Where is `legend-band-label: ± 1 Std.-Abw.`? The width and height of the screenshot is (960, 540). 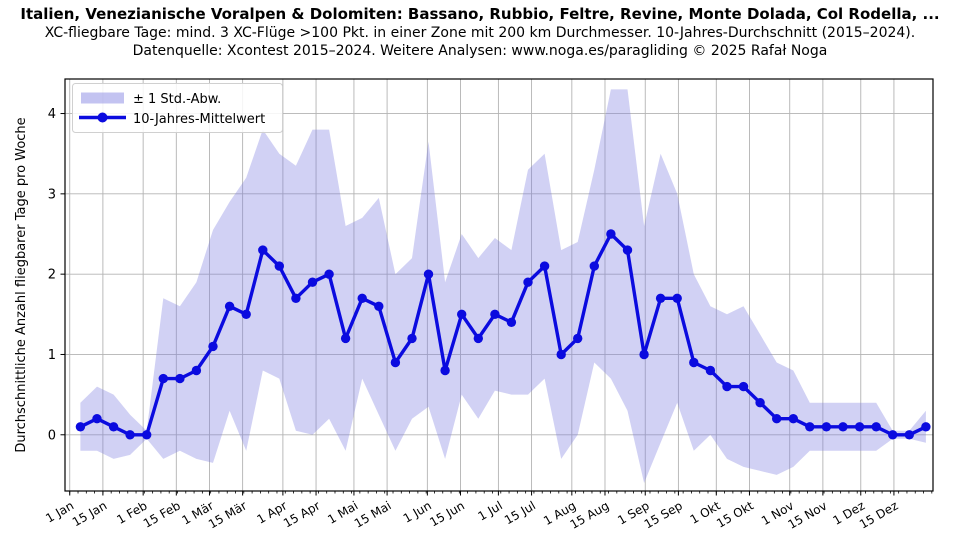 legend-band-label: ± 1 Std.-Abw. is located at coordinates (177, 99).